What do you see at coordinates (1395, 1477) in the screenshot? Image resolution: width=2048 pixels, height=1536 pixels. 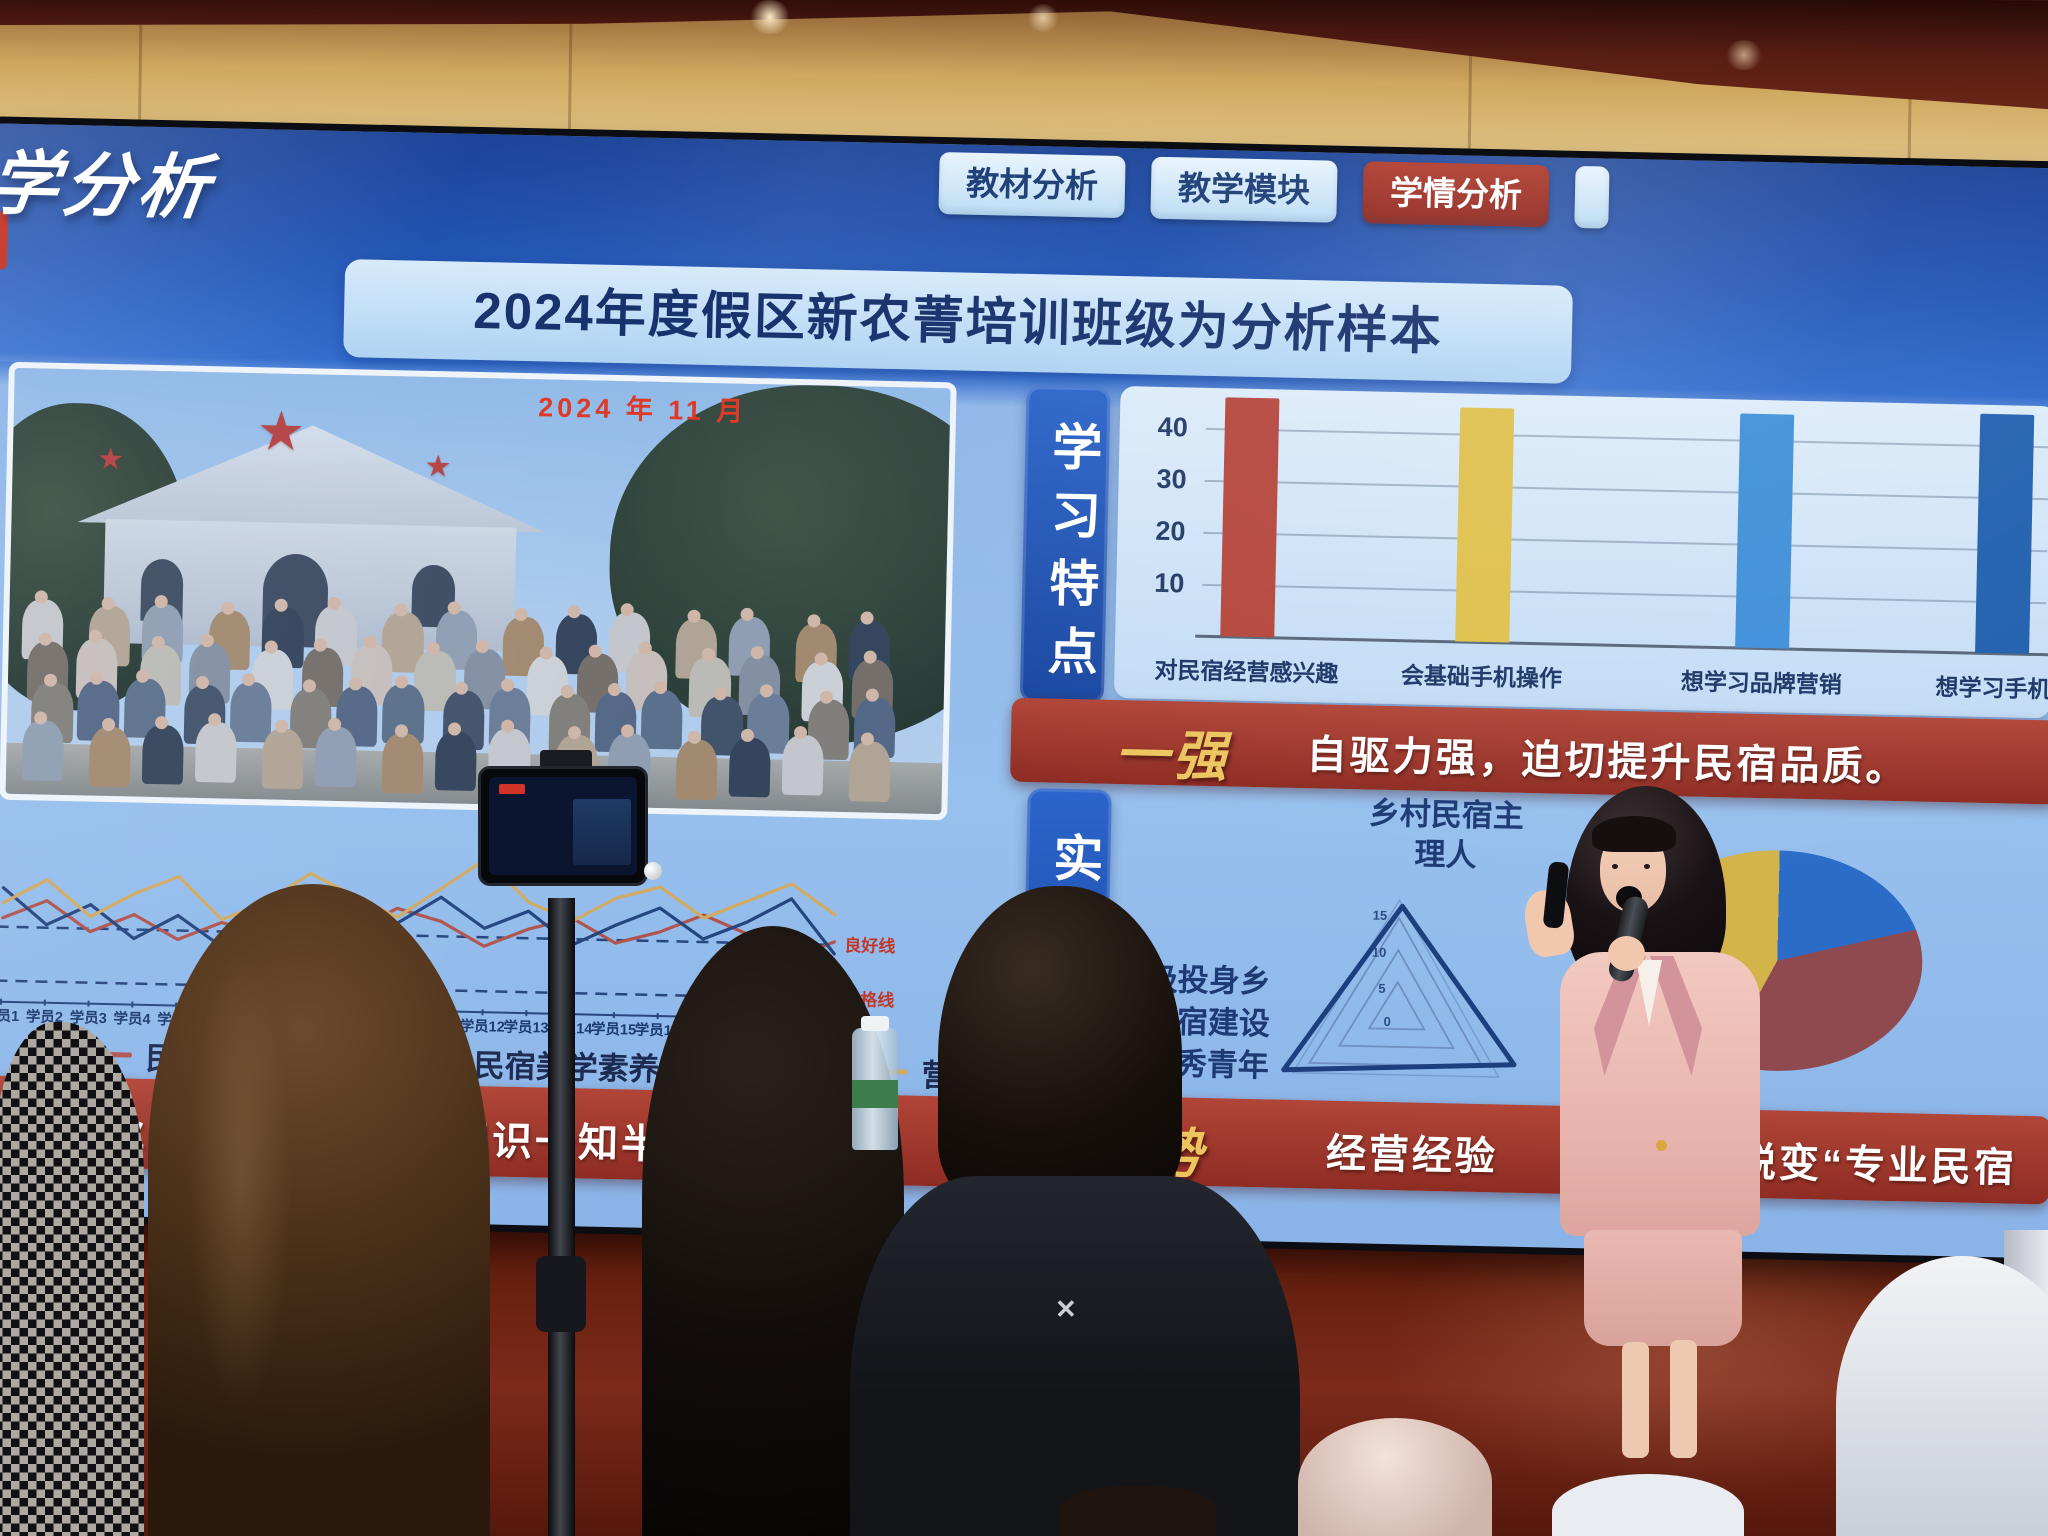 I see `light-round-shape` at bounding box center [1395, 1477].